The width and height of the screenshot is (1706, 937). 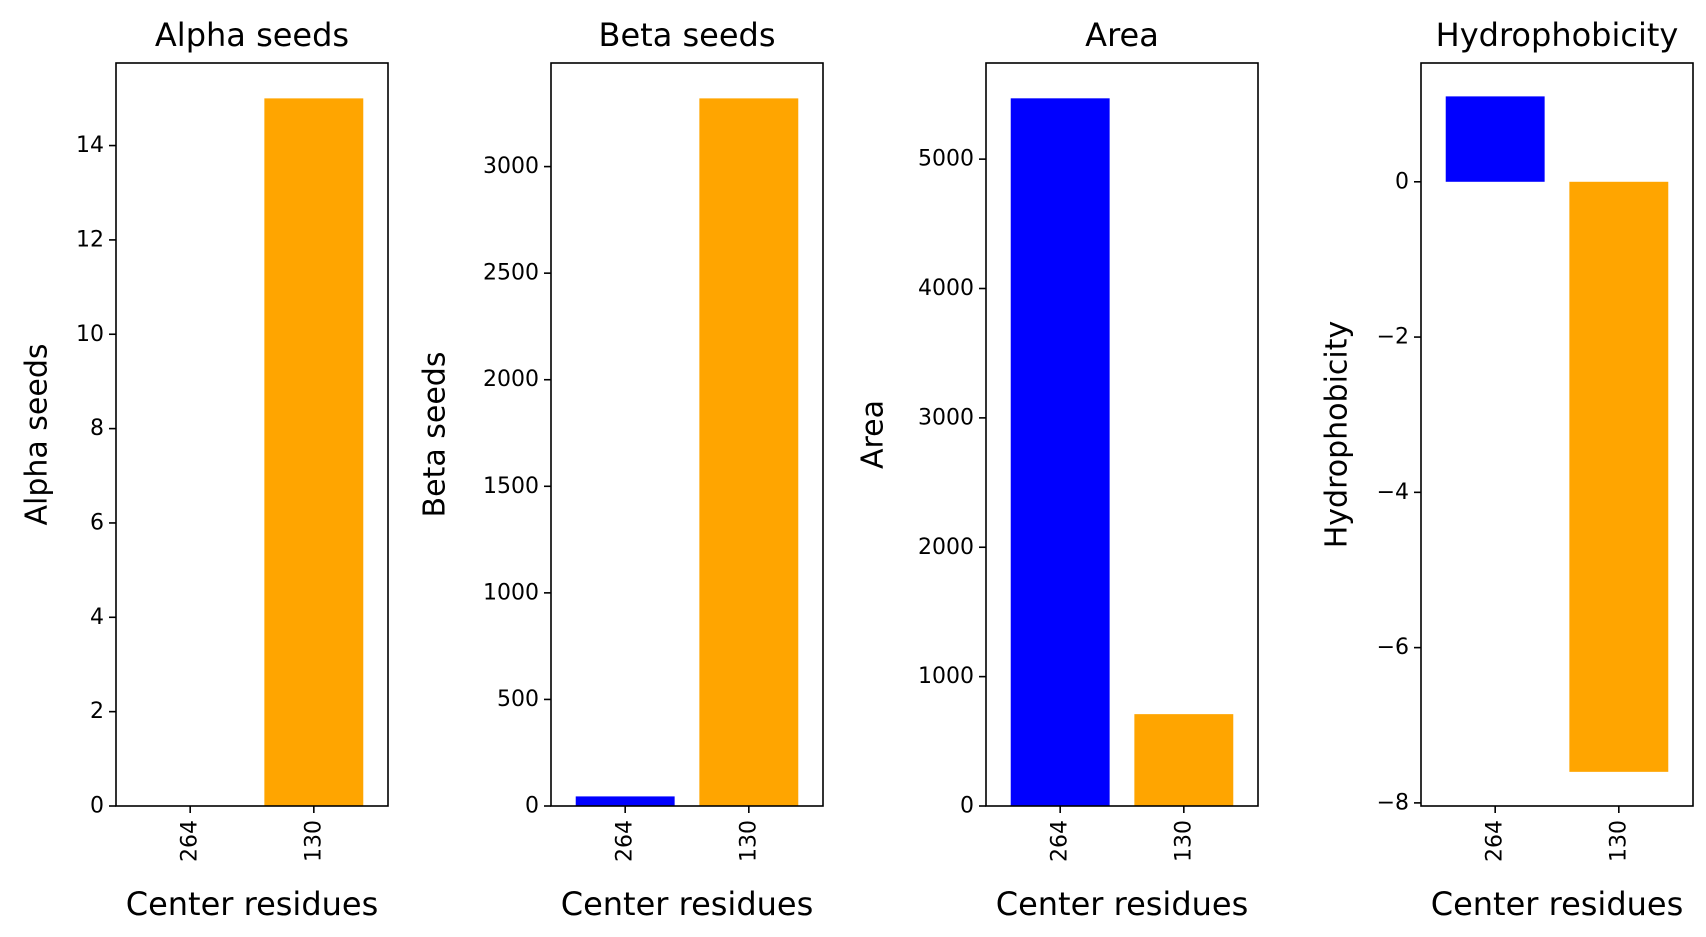 What do you see at coordinates (1393, 492) in the screenshot?
I see `y-tick-label: −4` at bounding box center [1393, 492].